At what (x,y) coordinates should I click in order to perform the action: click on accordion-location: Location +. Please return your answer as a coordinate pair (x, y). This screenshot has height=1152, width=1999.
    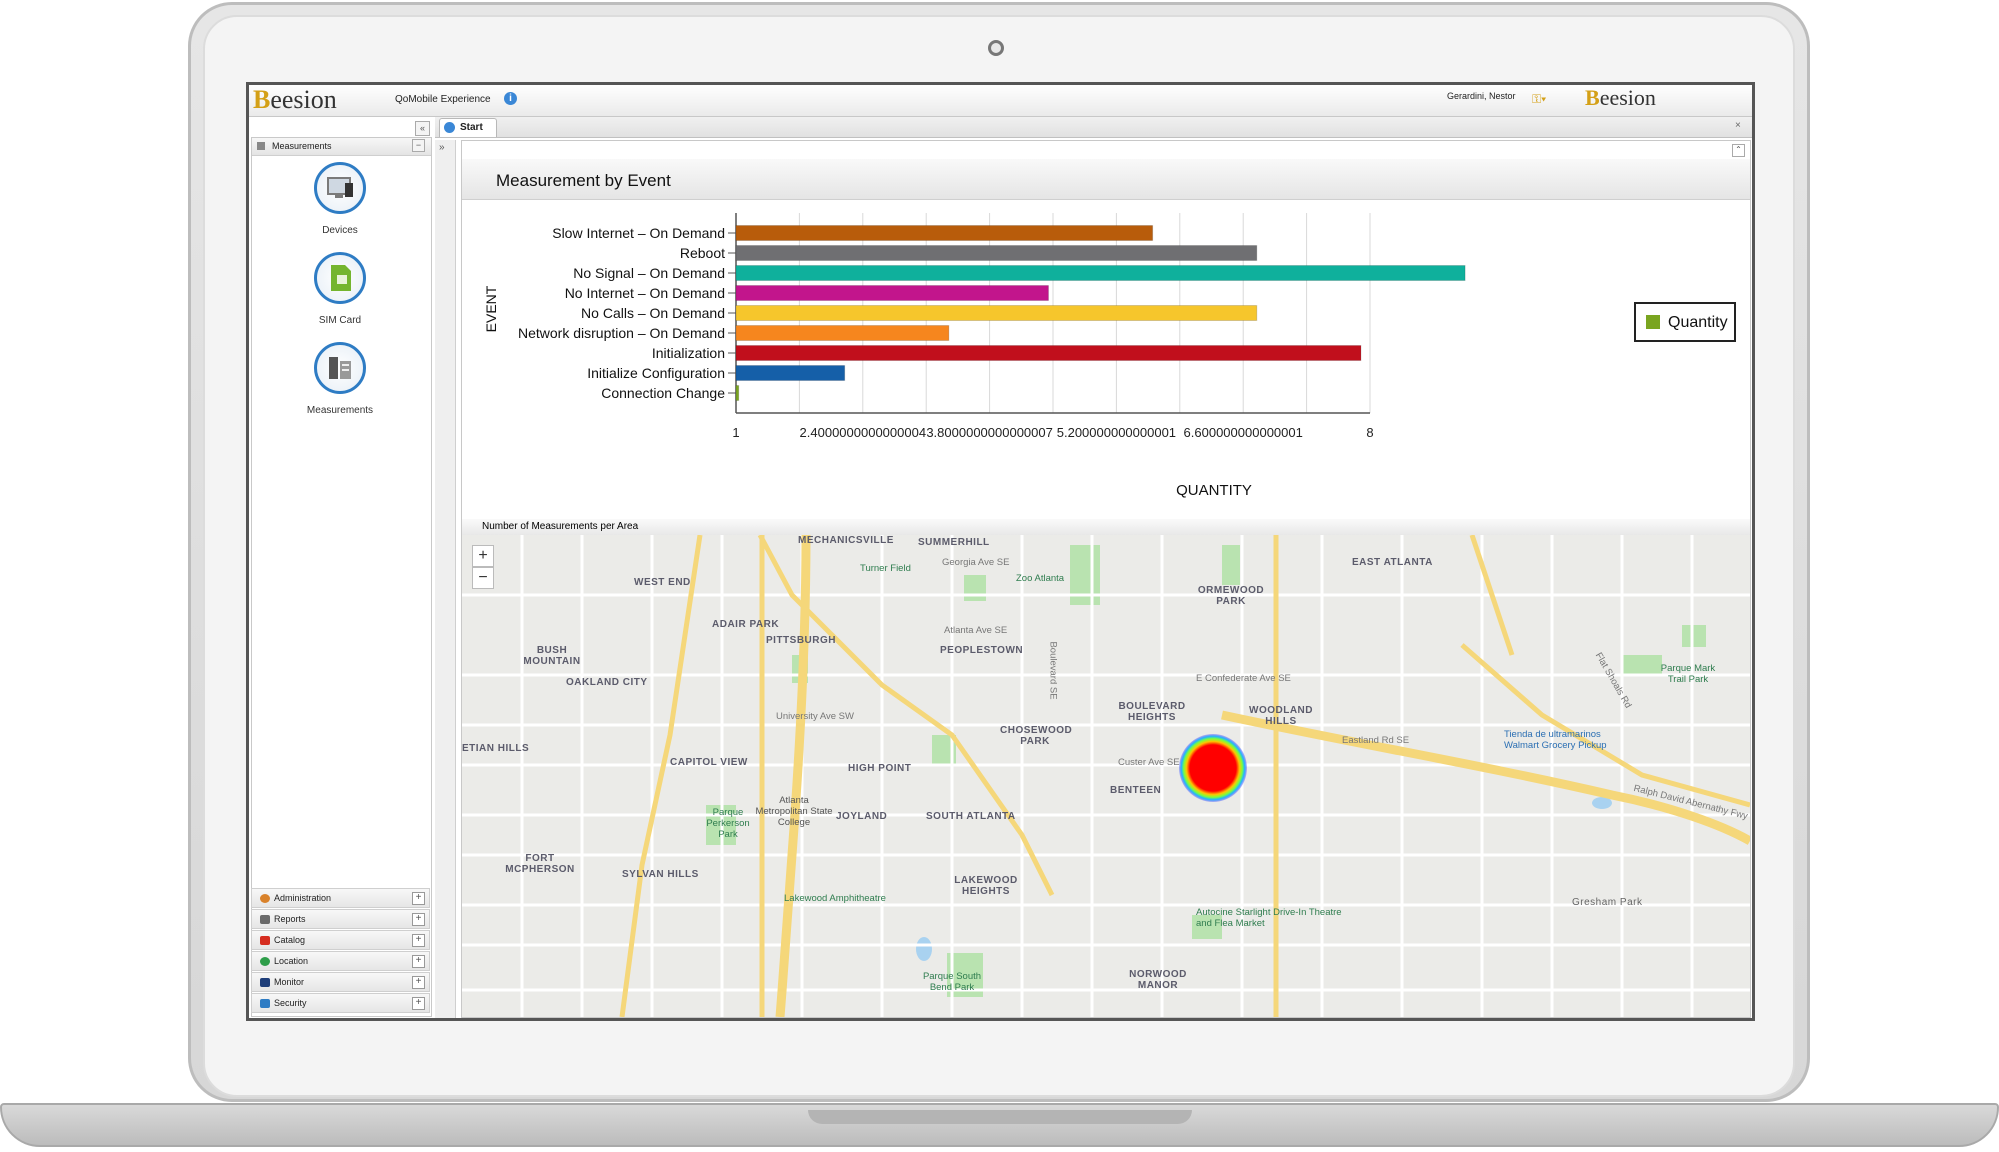
    Looking at the image, I should click on (340, 961).